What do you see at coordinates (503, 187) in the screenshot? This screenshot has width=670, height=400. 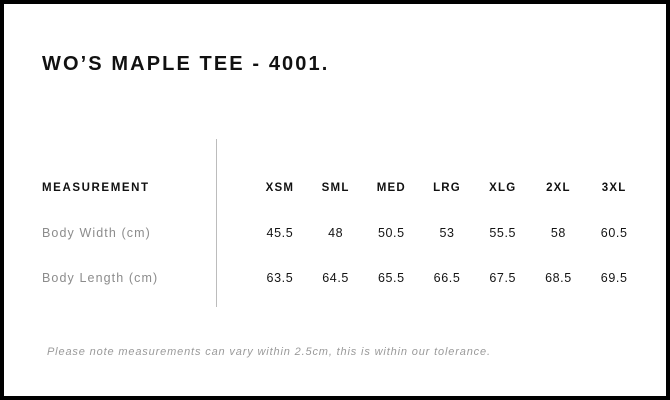 I see `column-header-xlg: XLG` at bounding box center [503, 187].